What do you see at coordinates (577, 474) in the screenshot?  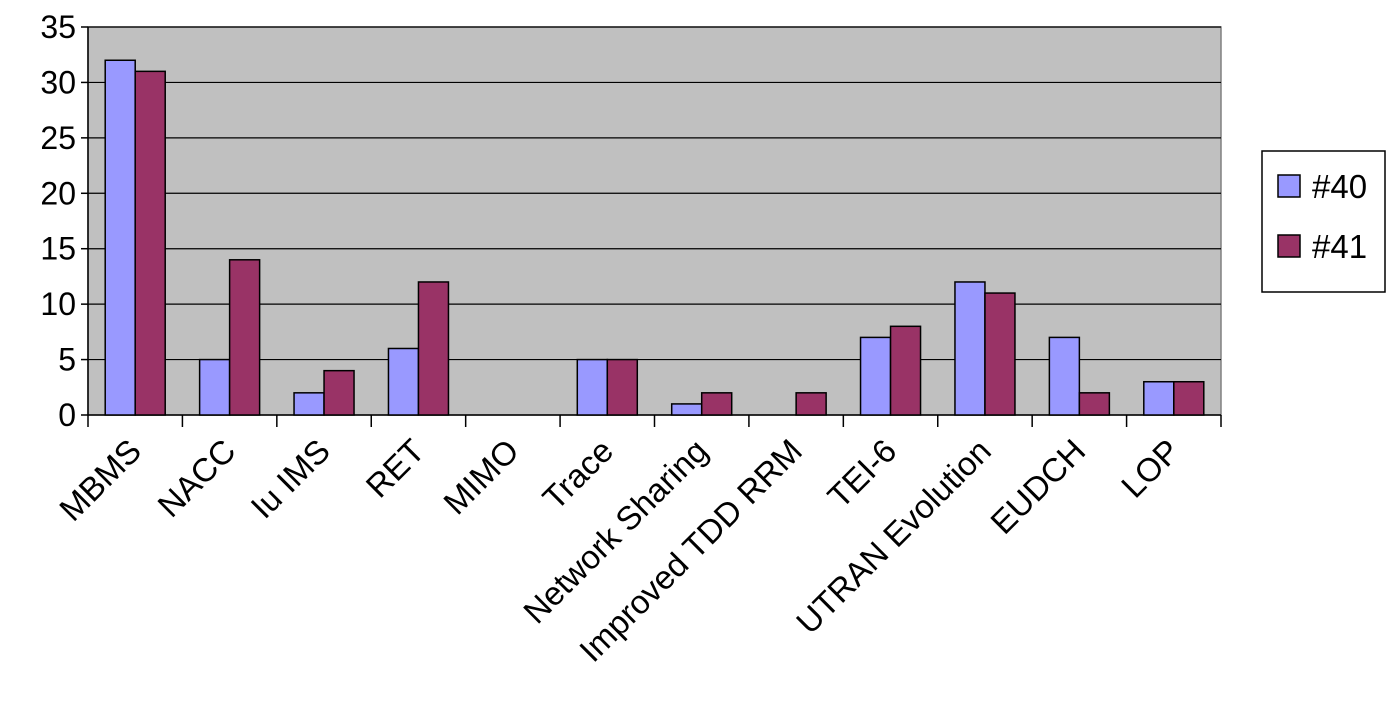 I see `x-category-label: Trace` at bounding box center [577, 474].